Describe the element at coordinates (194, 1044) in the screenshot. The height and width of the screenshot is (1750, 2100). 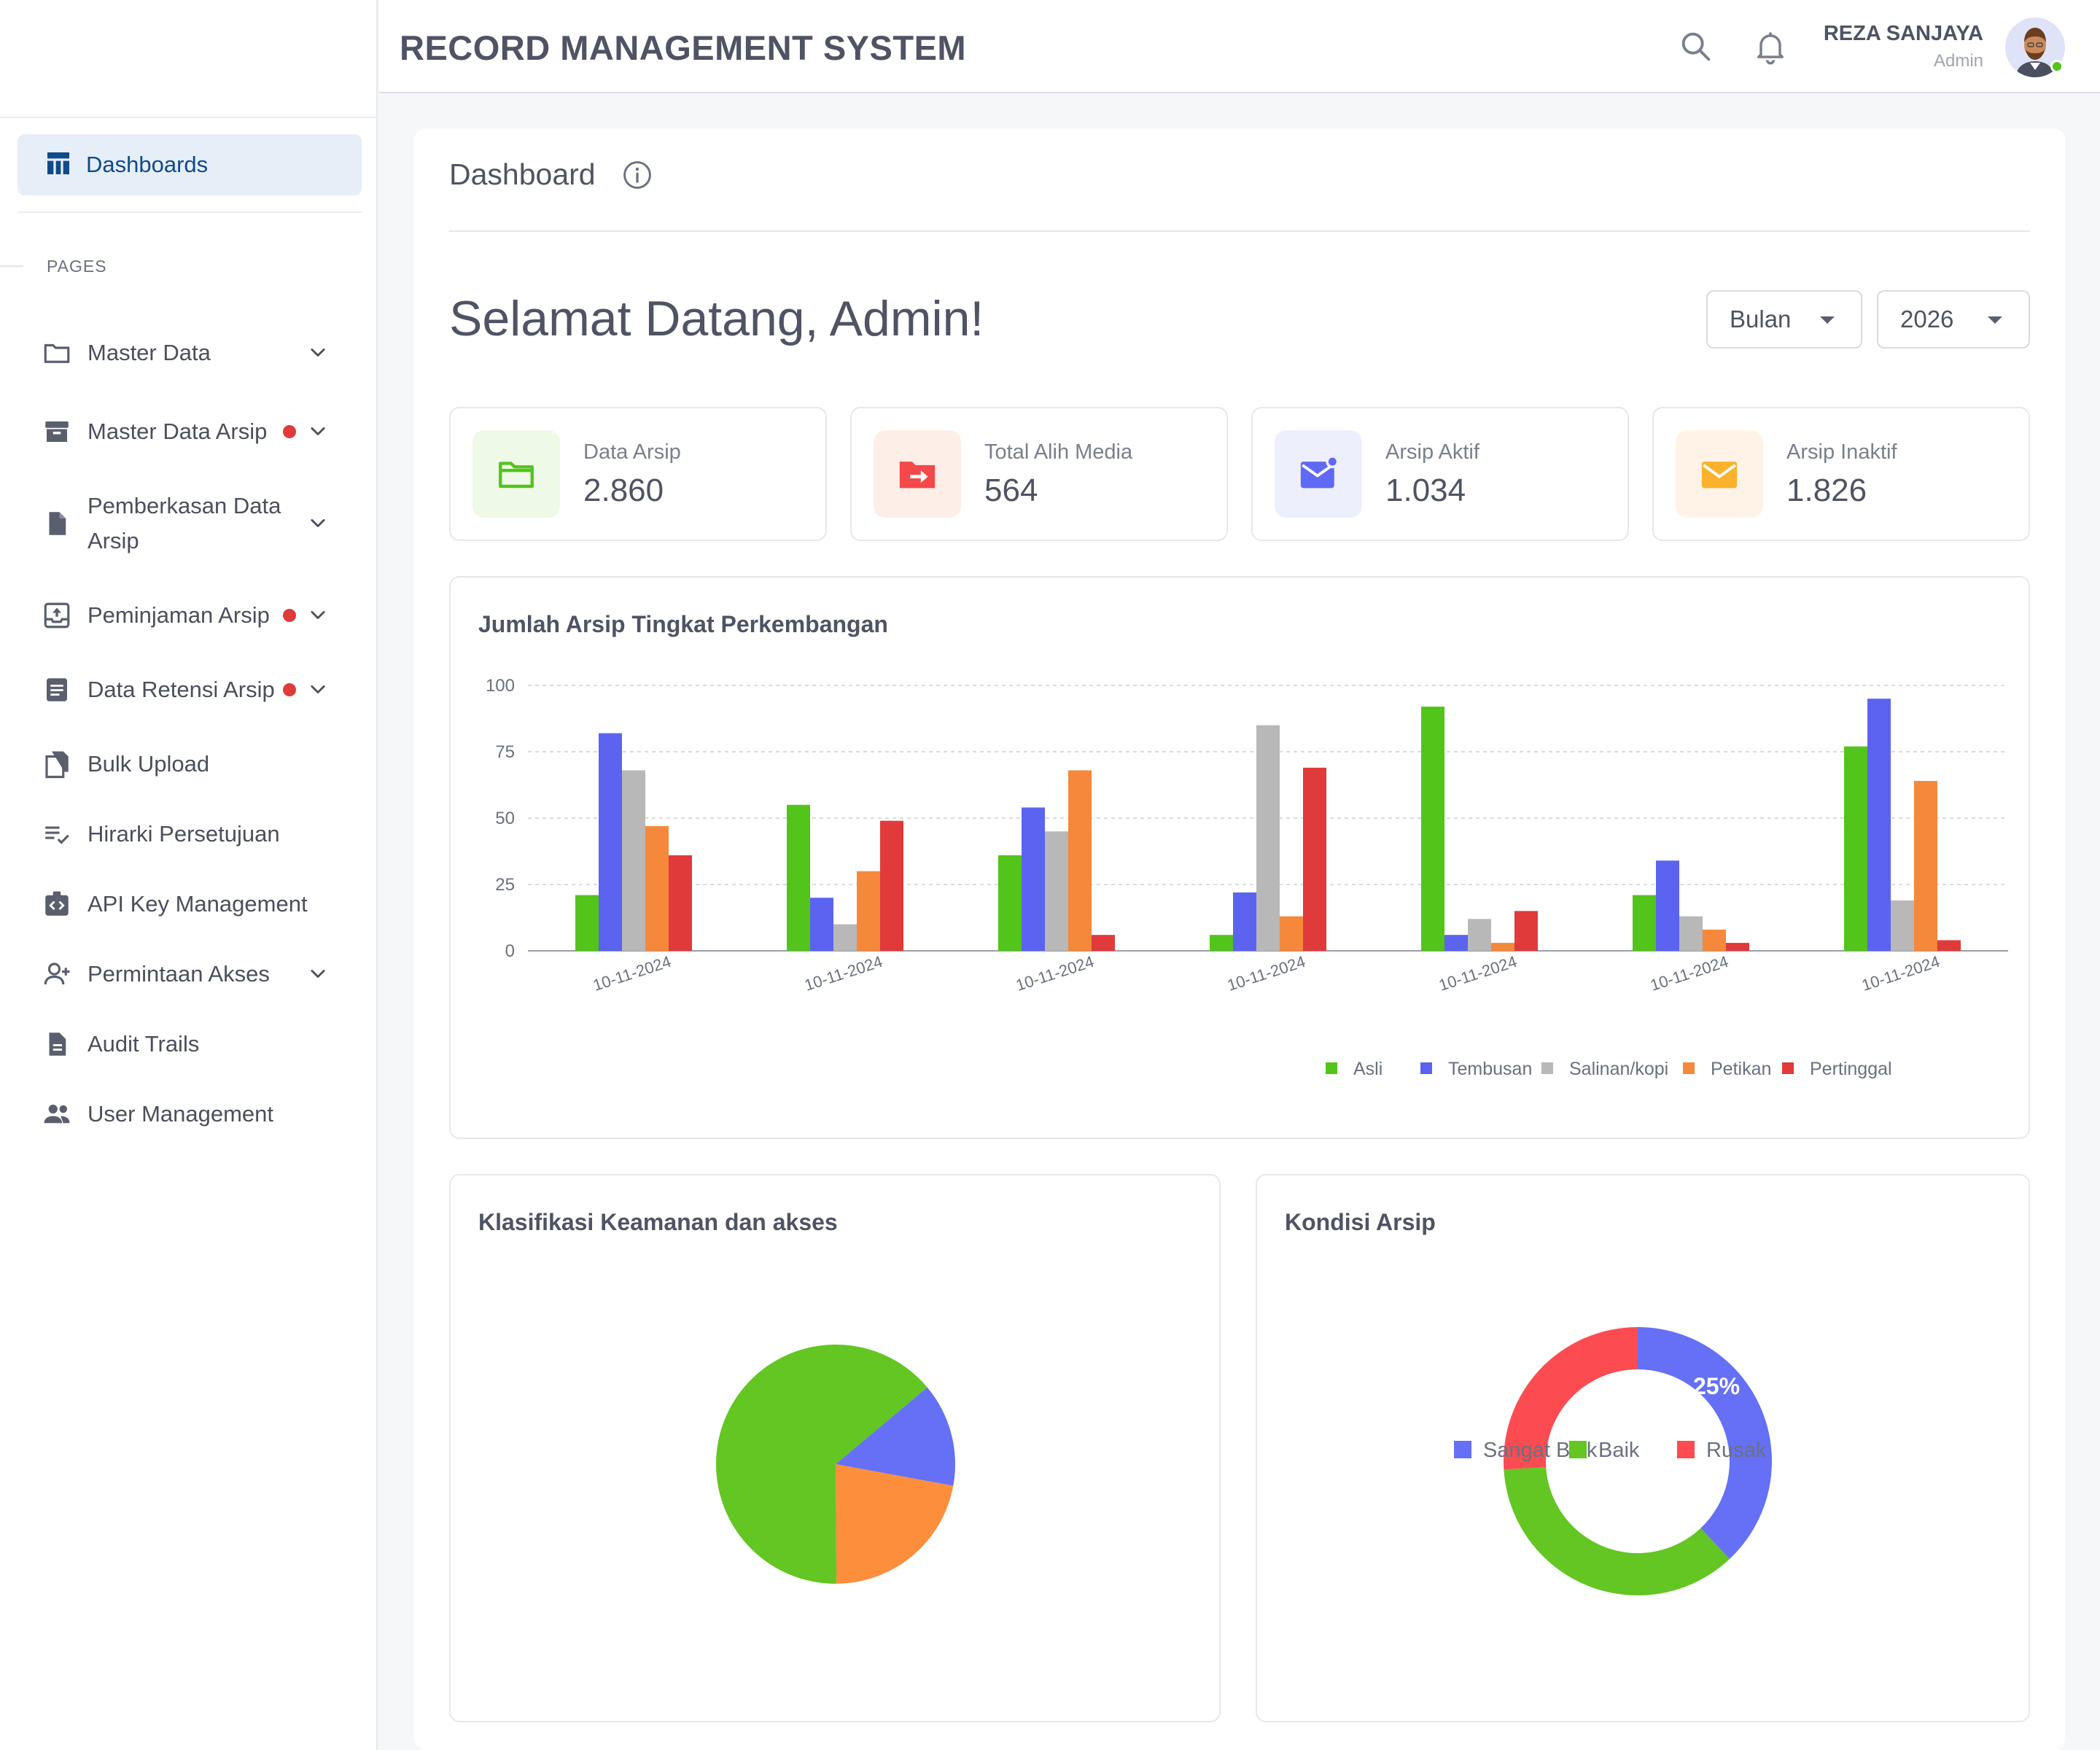
I see `sidebar-item-audit-trails: Audit Trails` at that location.